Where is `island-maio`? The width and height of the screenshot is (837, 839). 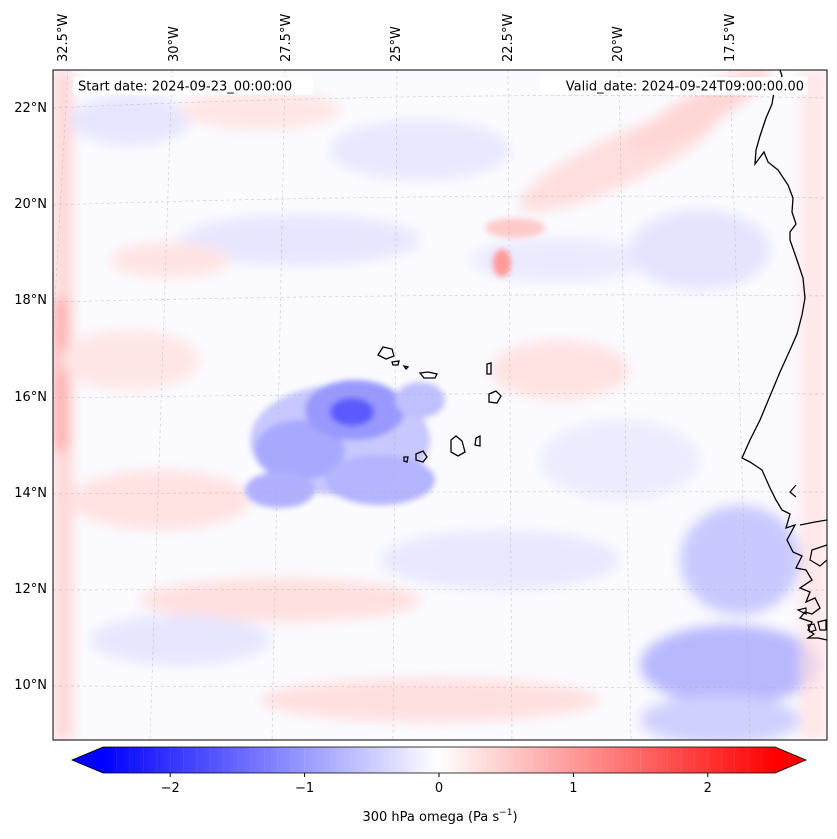 island-maio is located at coordinates (477, 440).